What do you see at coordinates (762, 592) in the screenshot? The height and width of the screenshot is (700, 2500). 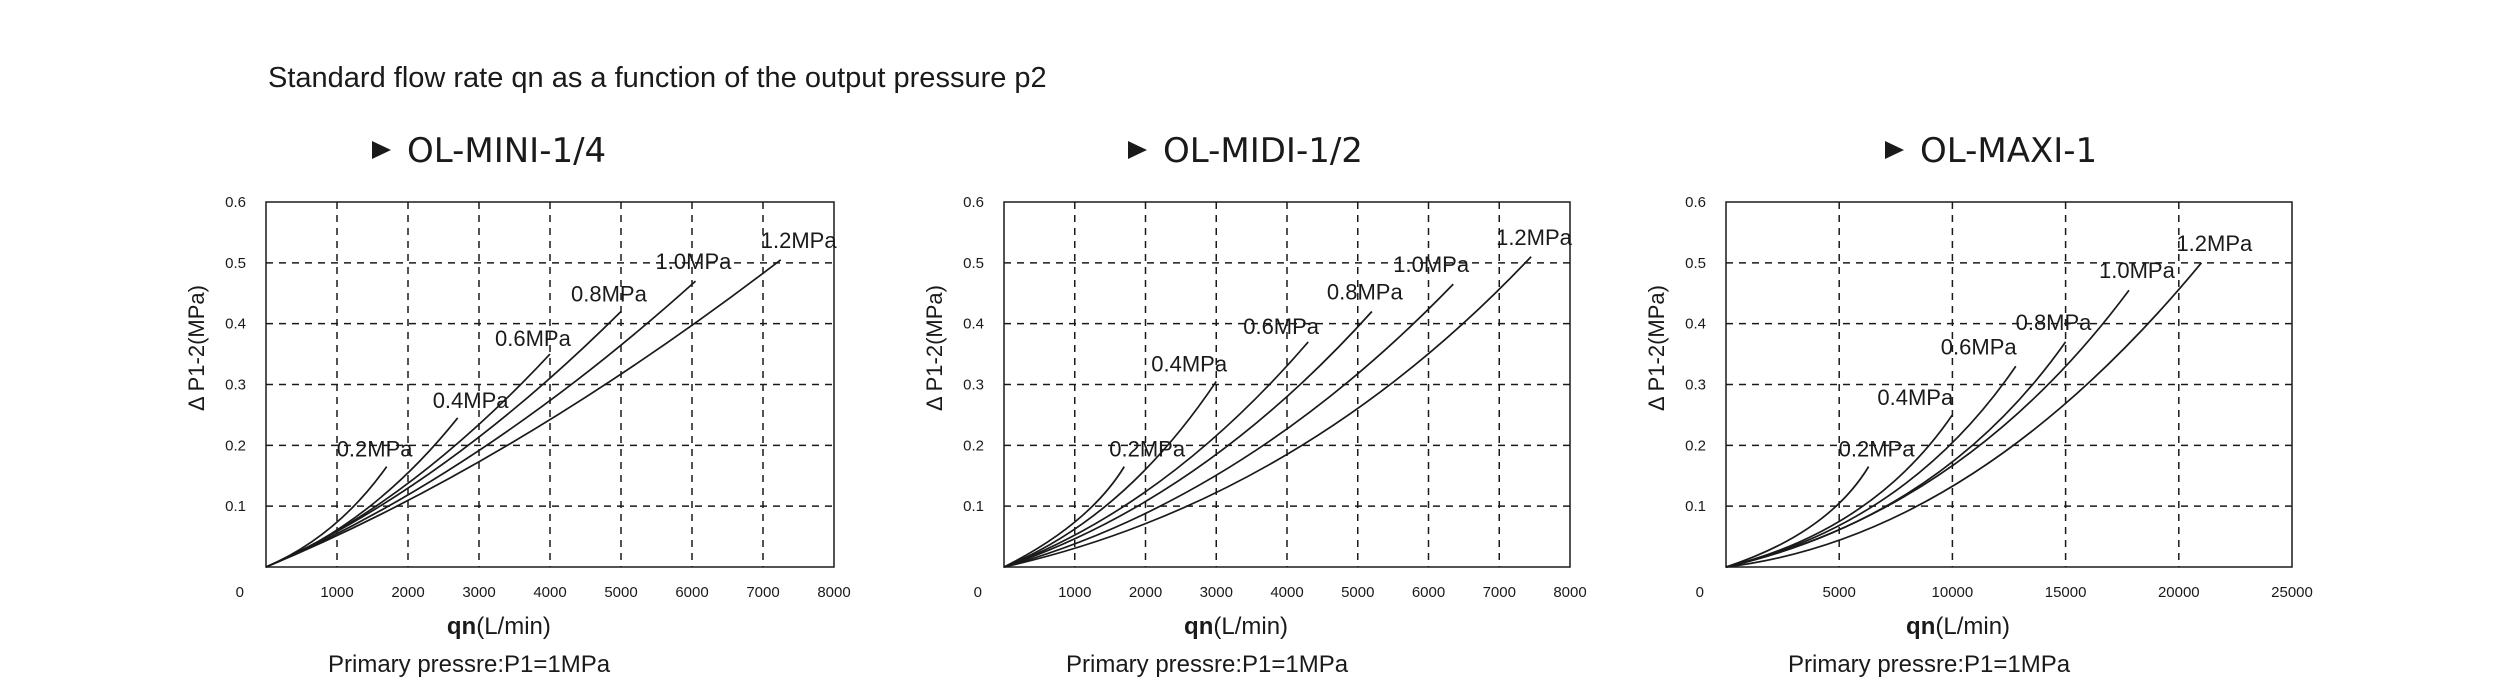 I see `chart-1-x-tick-label: 7000` at bounding box center [762, 592].